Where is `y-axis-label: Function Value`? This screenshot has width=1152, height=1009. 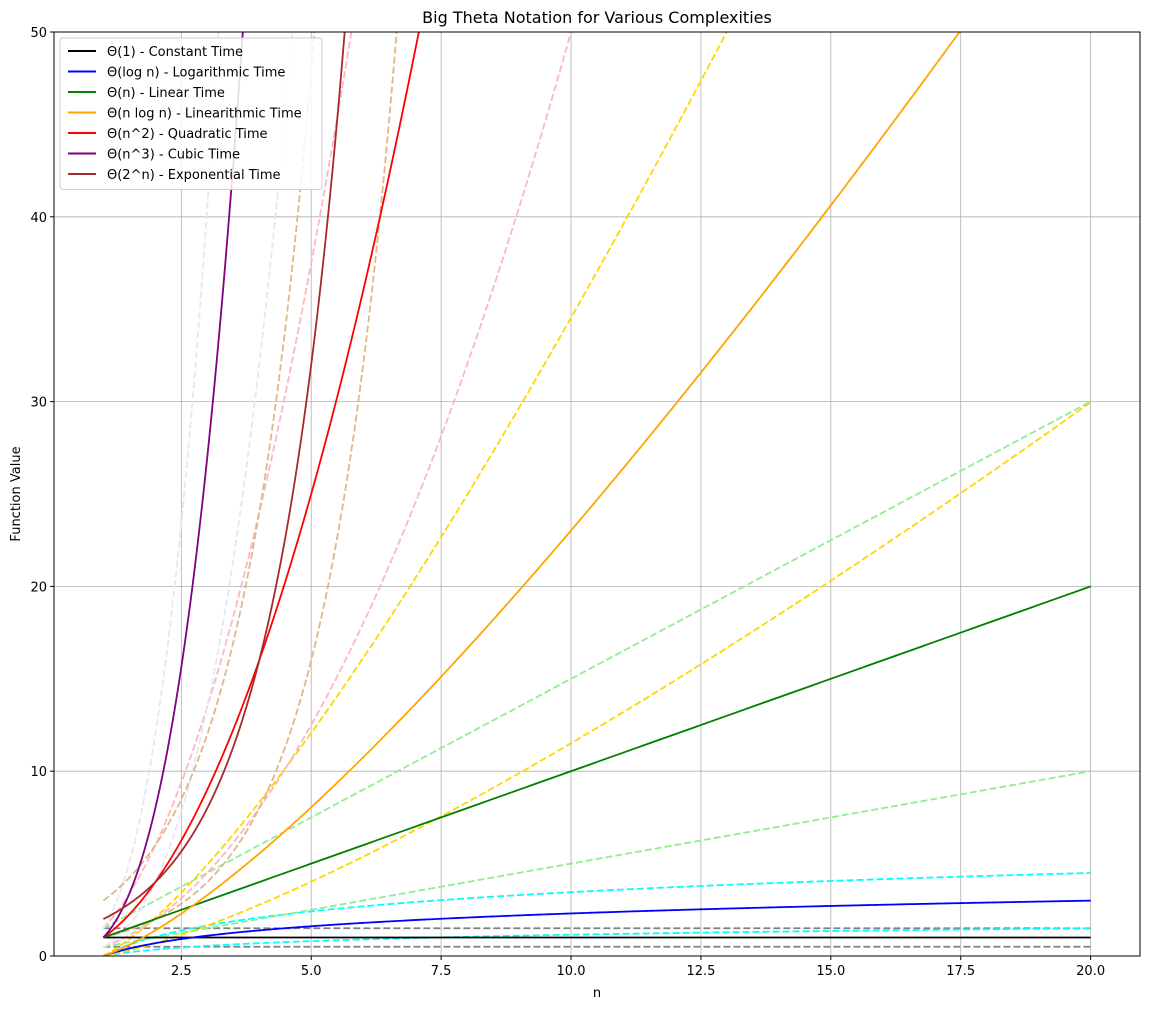 y-axis-label: Function Value is located at coordinates (16, 493).